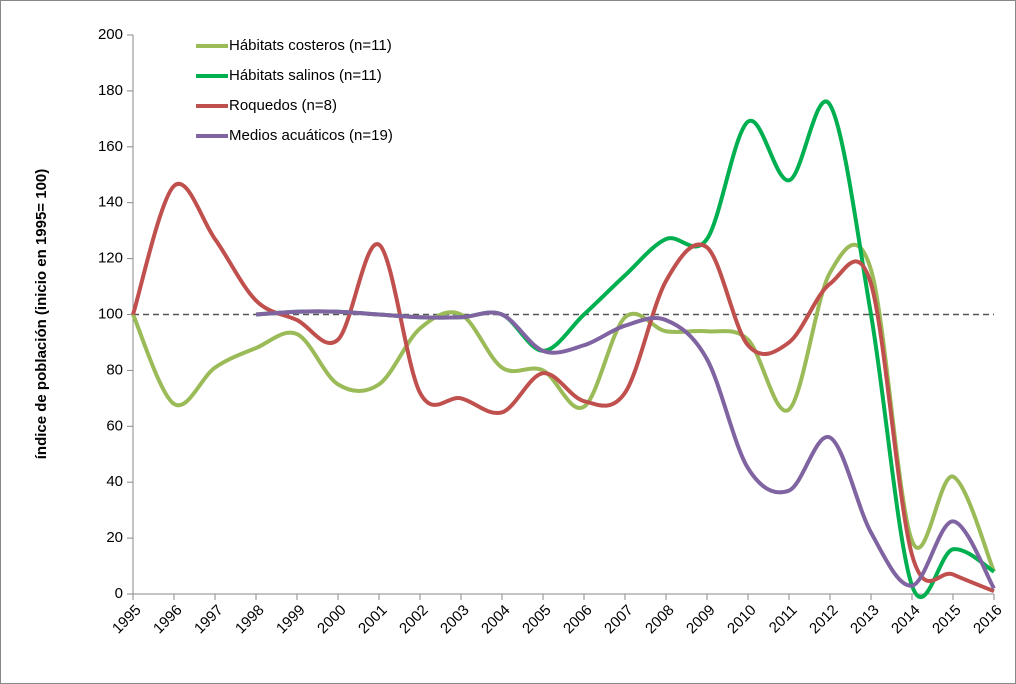 This screenshot has height=684, width=1016. I want to click on y-tick-label: 140, so click(110, 202).